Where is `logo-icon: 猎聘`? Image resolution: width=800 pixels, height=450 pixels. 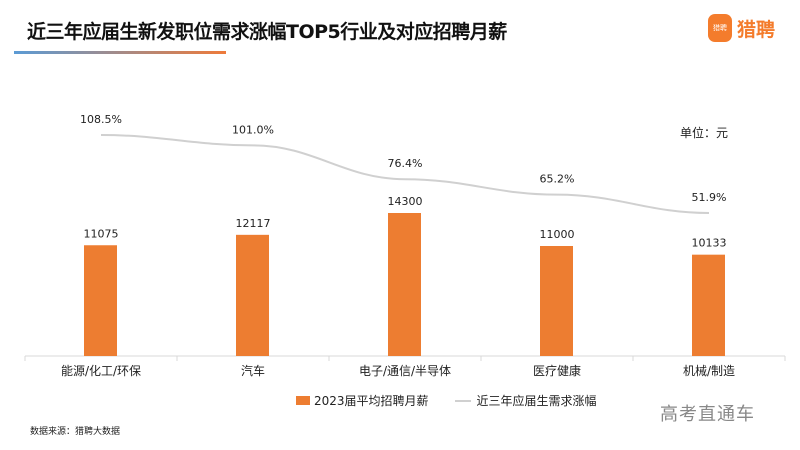 logo-icon: 猎聘 is located at coordinates (720, 28).